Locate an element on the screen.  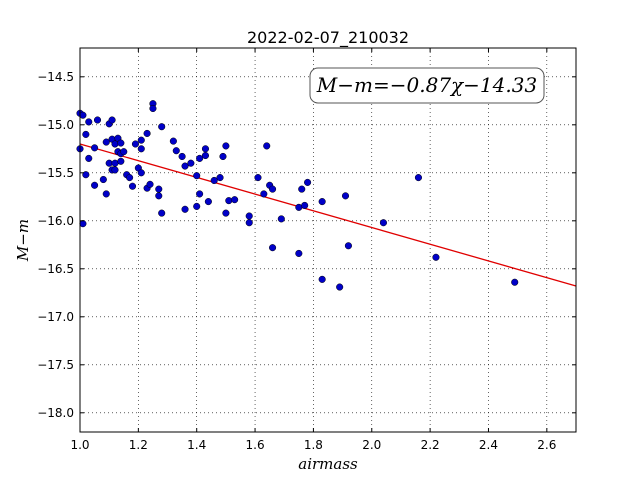
y-tick-label: −15.0 is located at coordinates (55, 125).